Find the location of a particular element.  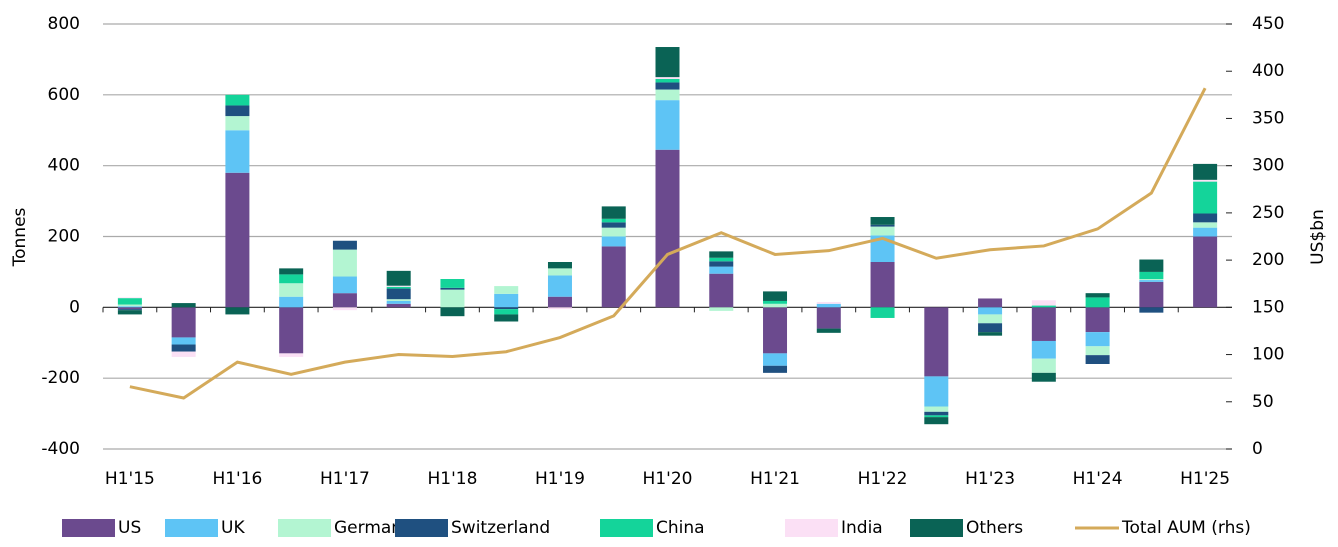

y2-tick-label: 0 is located at coordinates (1257, 449).